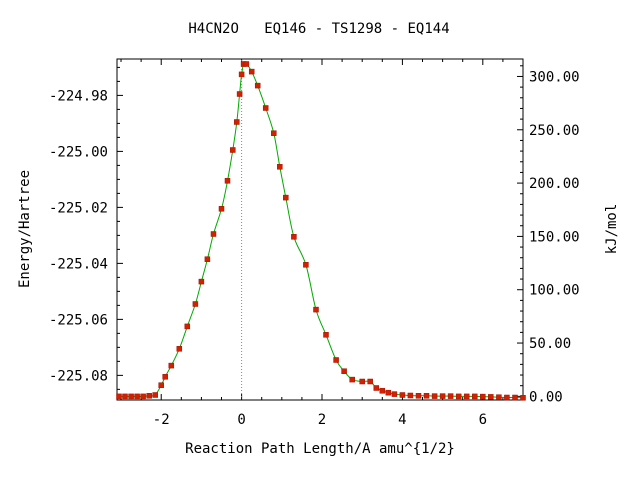 This screenshot has width=640, height=480. Describe the element at coordinates (554, 237) in the screenshot. I see `y-right-tick-label: 150.00` at that location.